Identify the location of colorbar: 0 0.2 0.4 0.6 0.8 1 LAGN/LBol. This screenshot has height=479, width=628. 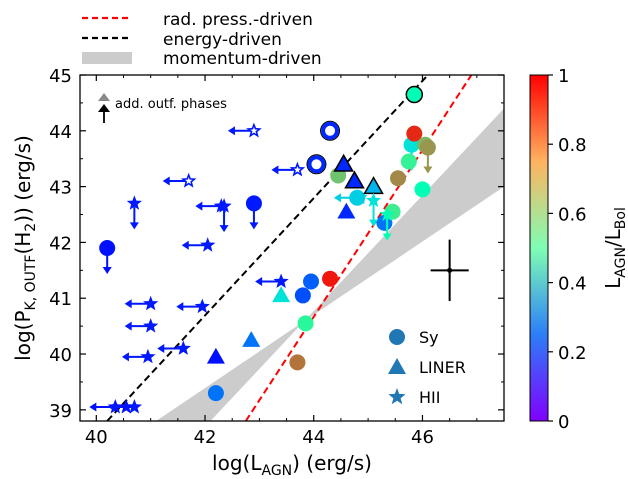
(578, 249).